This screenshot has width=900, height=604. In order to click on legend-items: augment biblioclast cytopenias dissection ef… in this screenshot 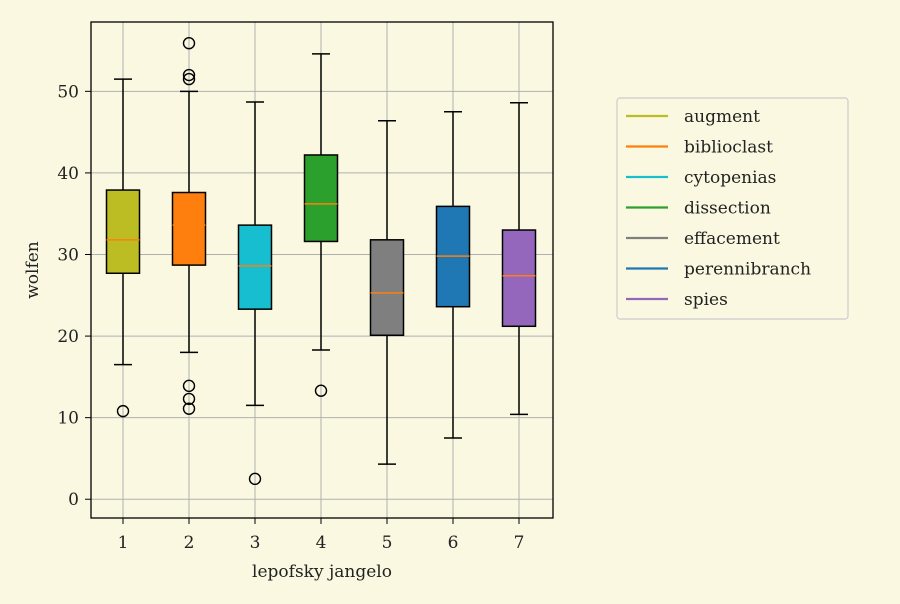, I will do `click(718, 208)`.